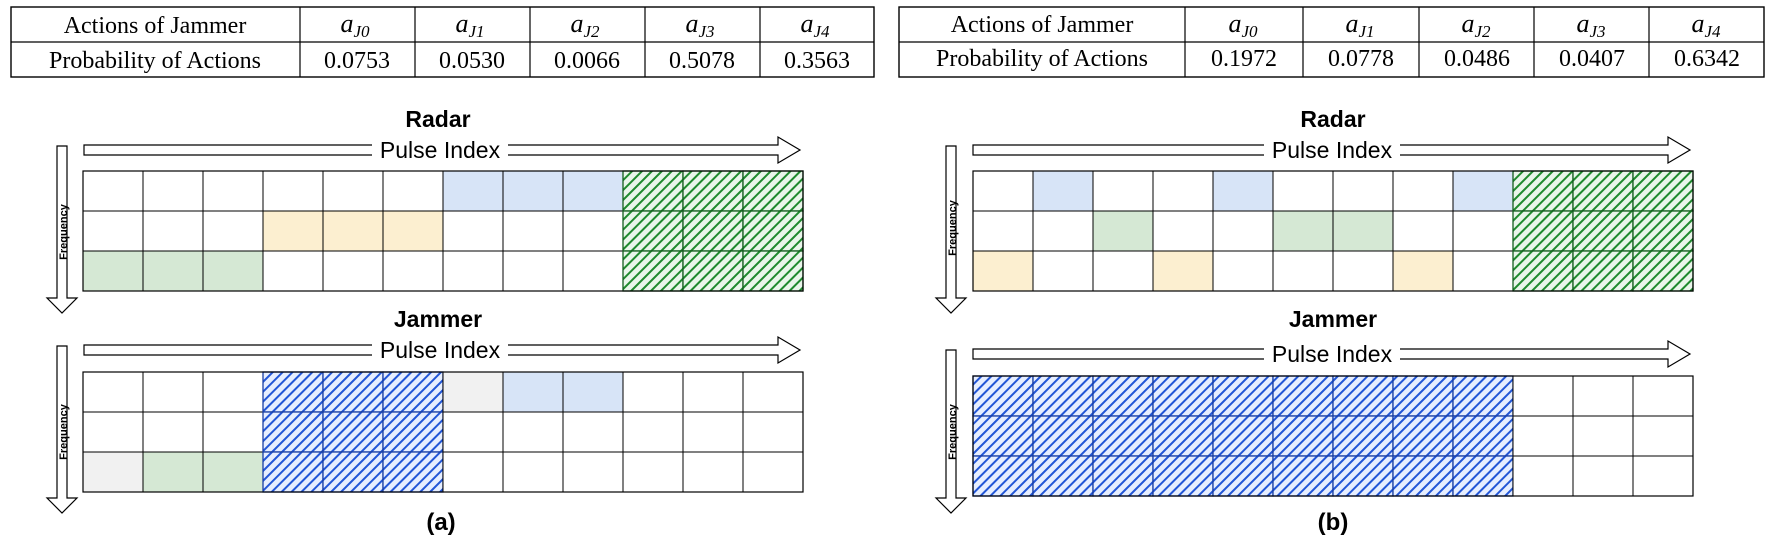 This screenshot has width=1773, height=539. Describe the element at coordinates (1332, 149) in the screenshot. I see `label-bg` at that location.